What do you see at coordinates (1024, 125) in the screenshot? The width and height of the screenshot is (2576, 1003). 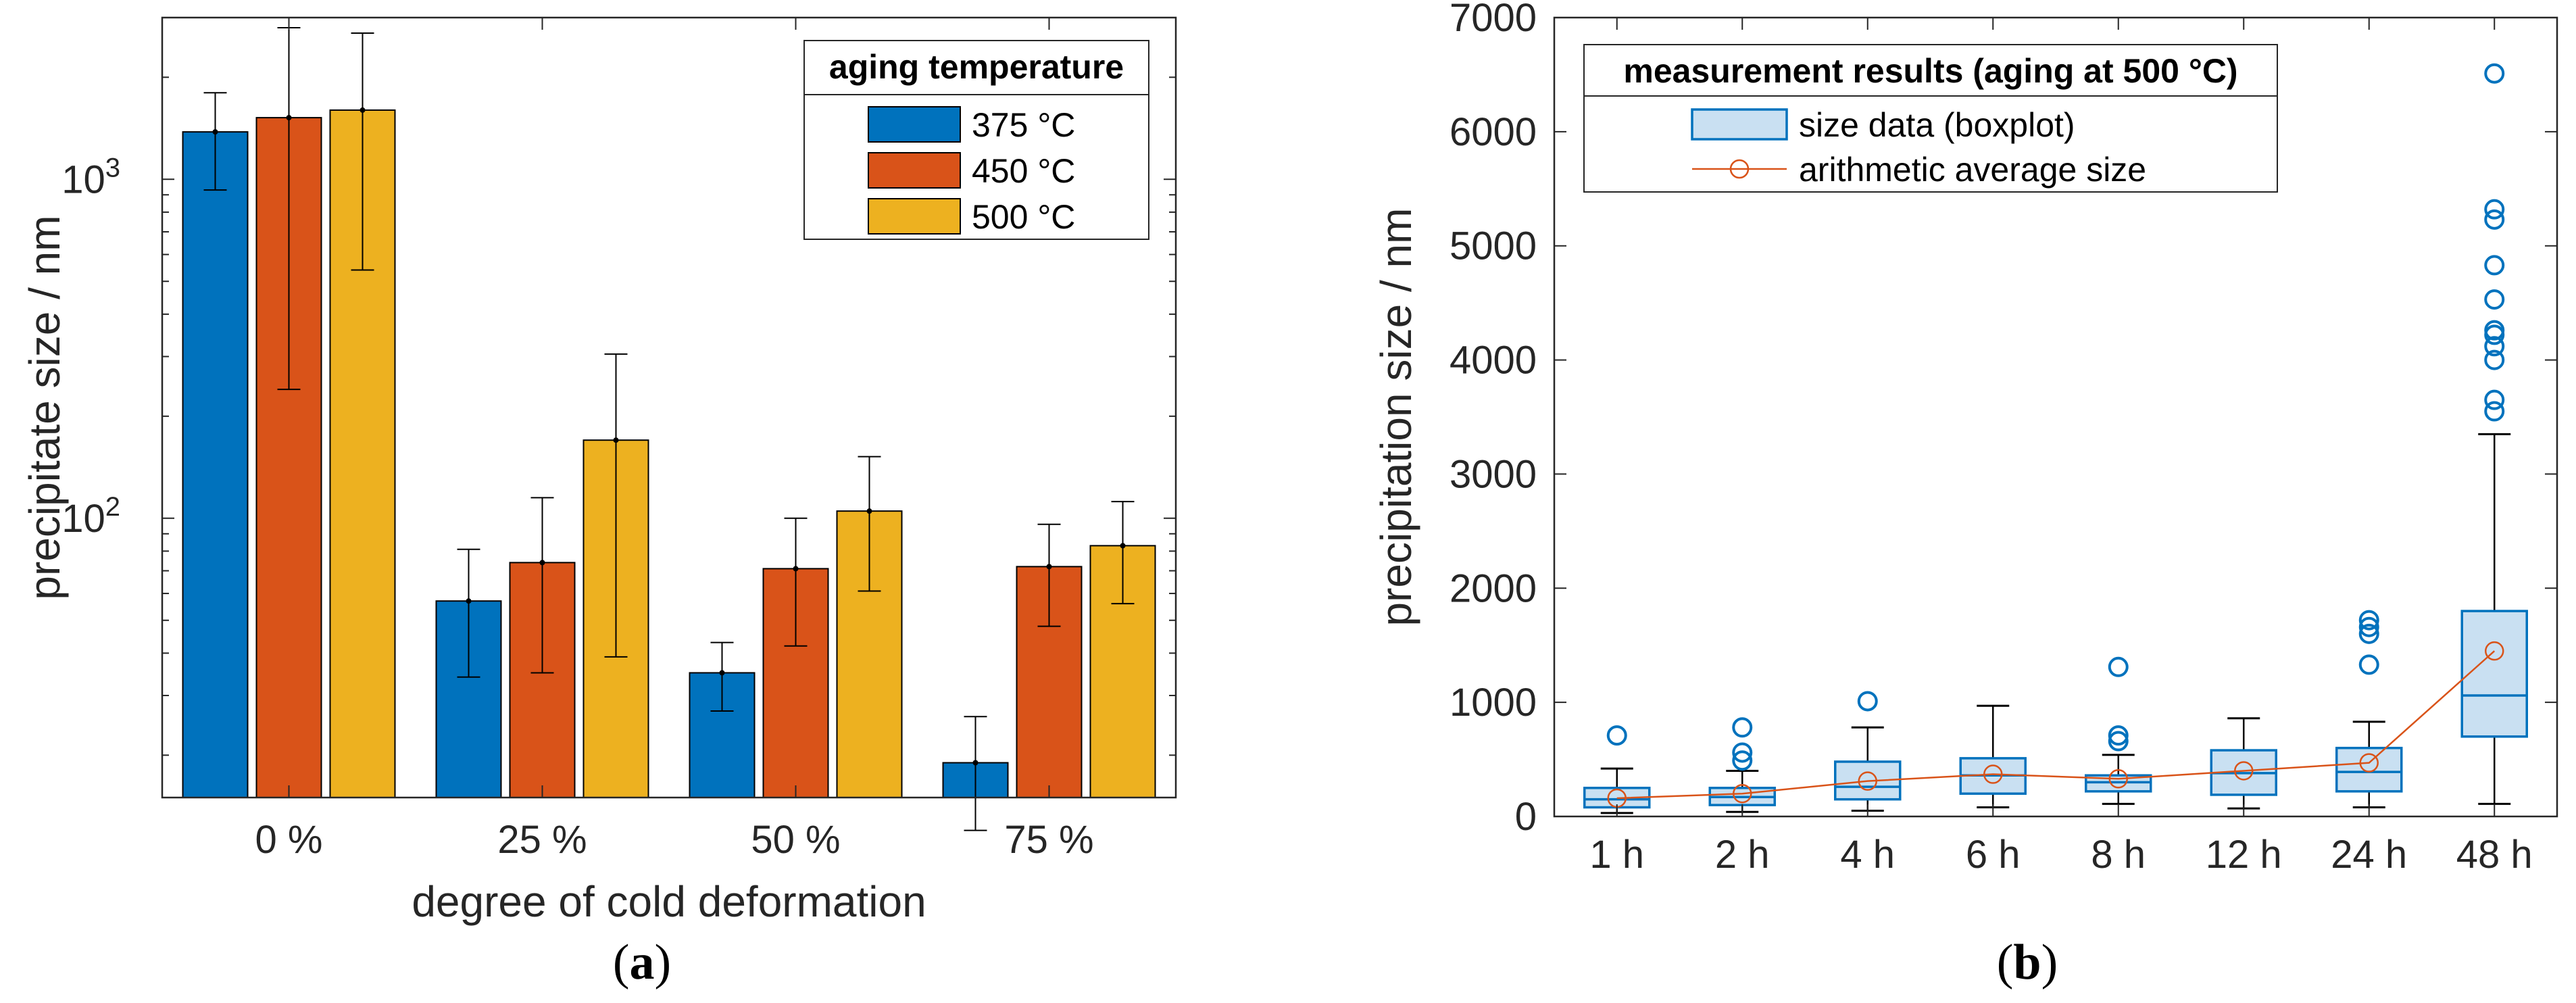 I see `legend-entry: 375 °C` at bounding box center [1024, 125].